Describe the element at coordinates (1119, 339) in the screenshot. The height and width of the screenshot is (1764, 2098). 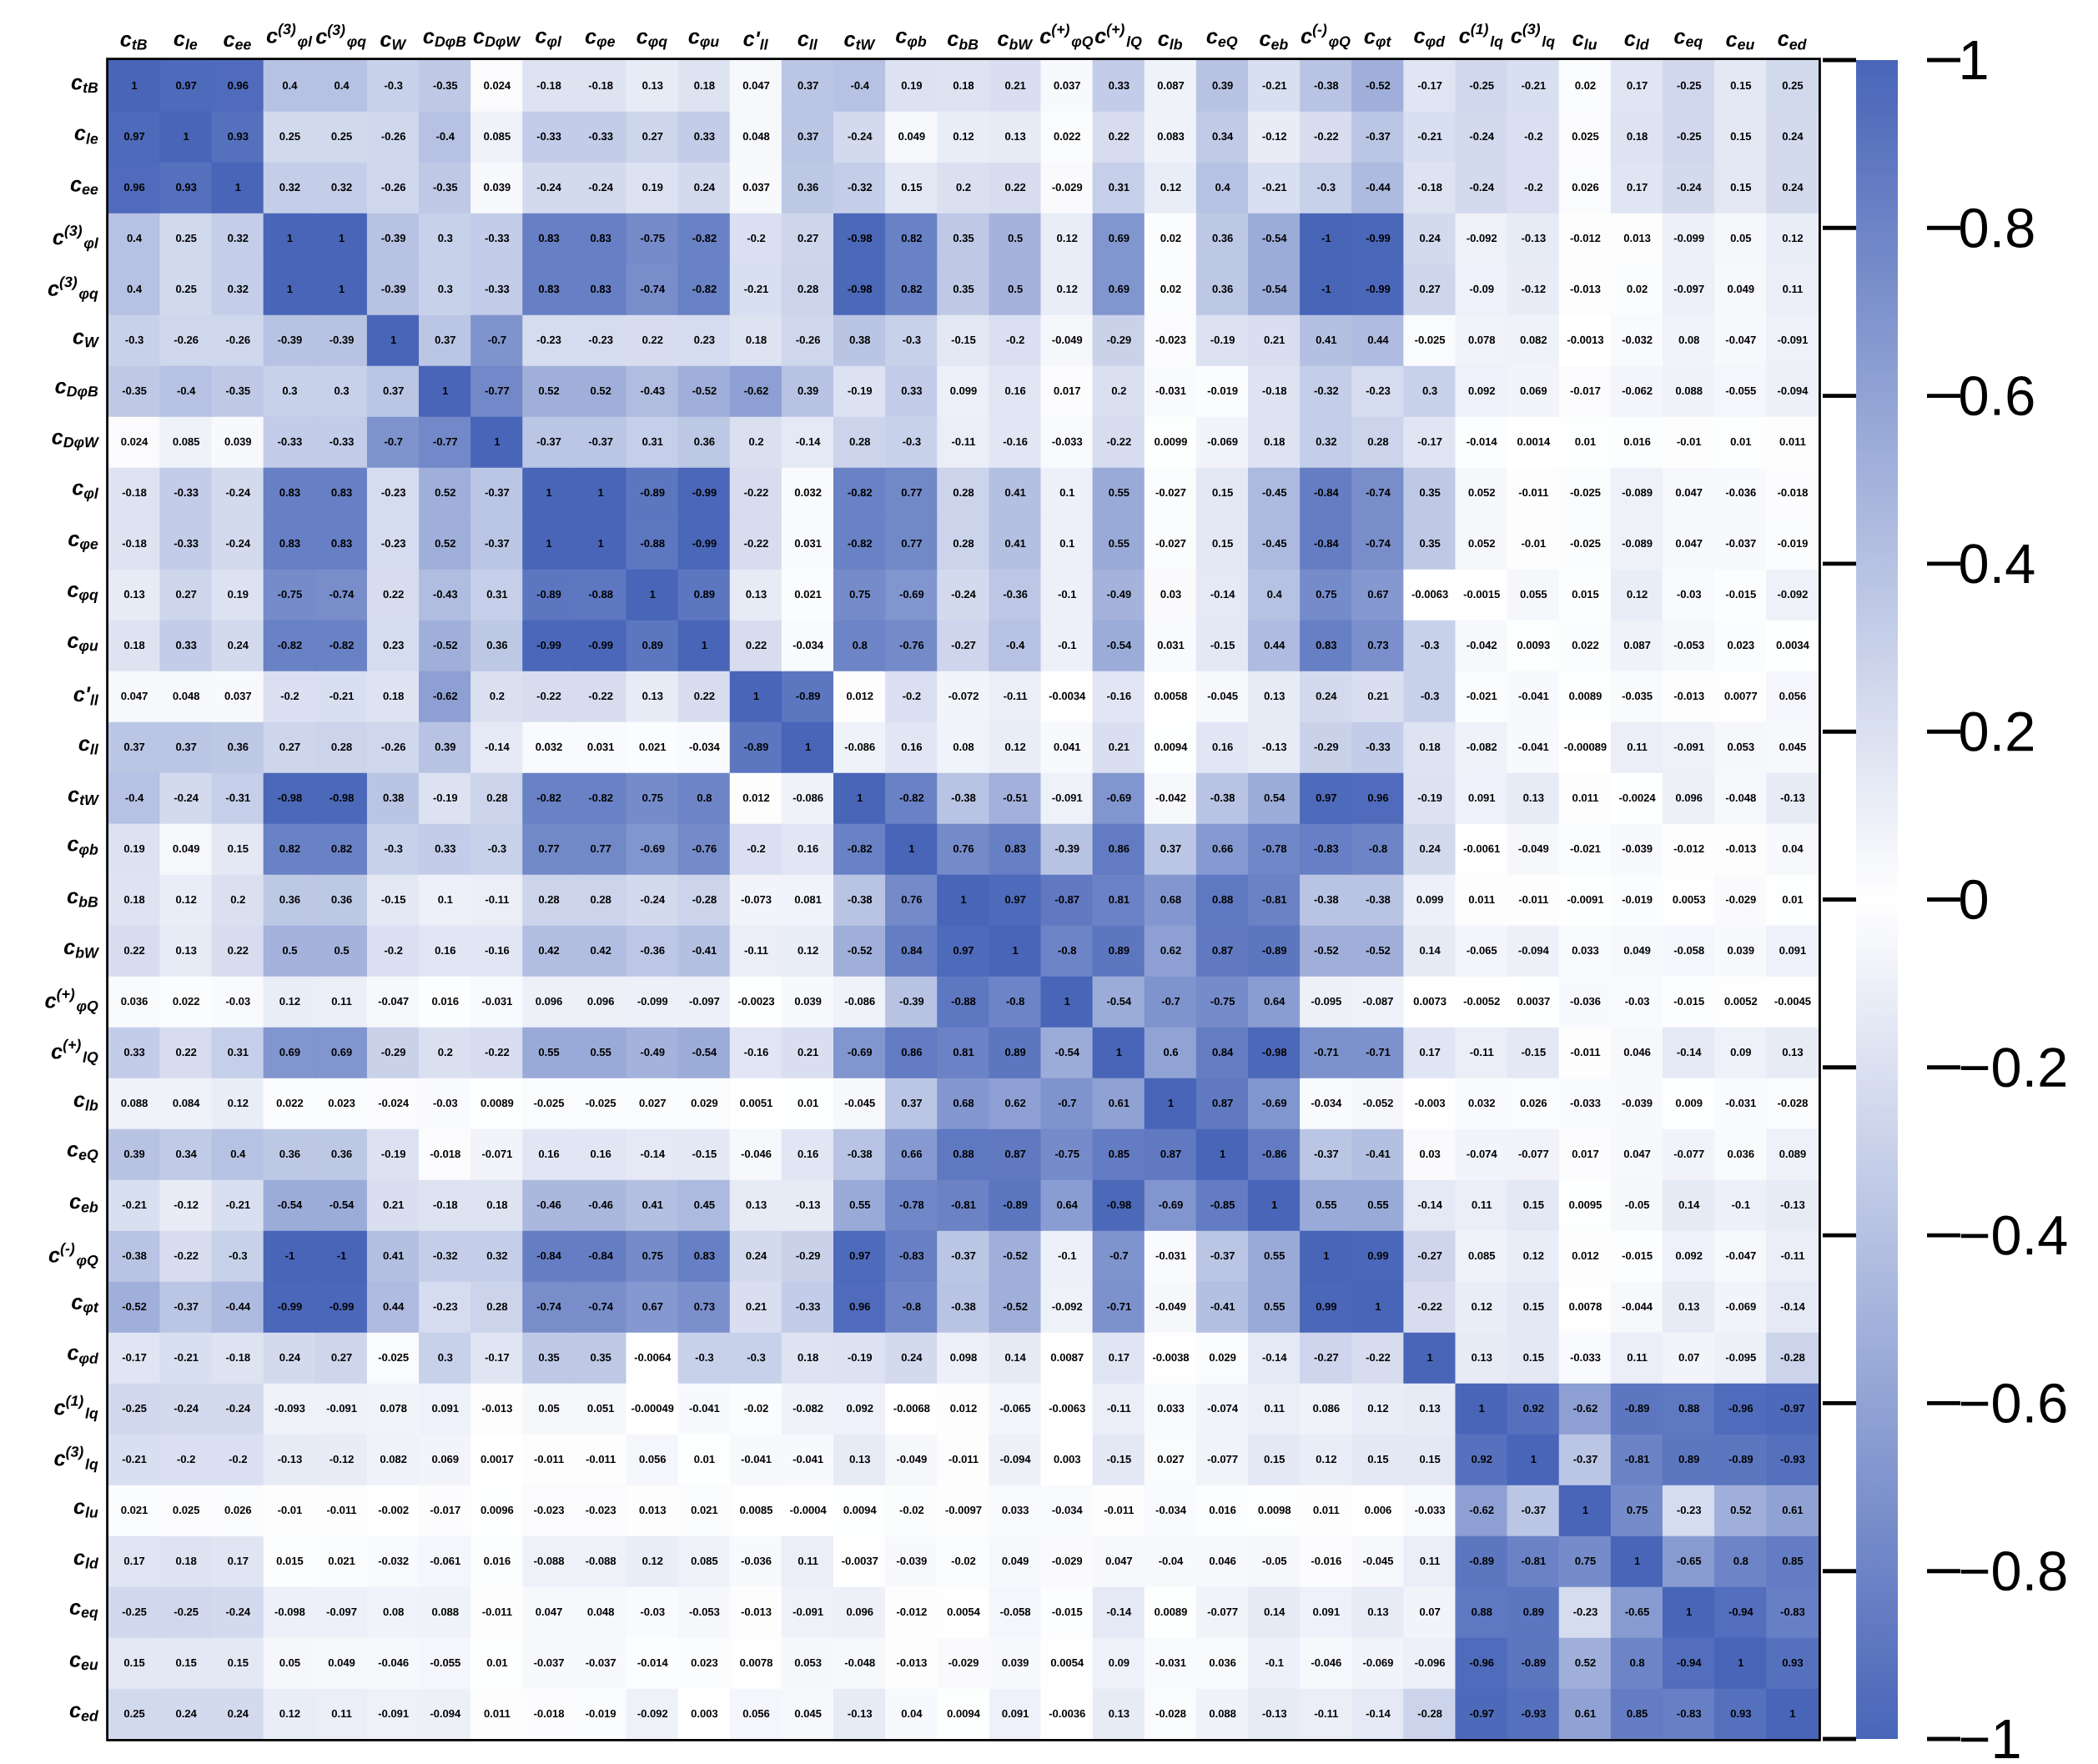
I see `data-label: -0.29` at that location.